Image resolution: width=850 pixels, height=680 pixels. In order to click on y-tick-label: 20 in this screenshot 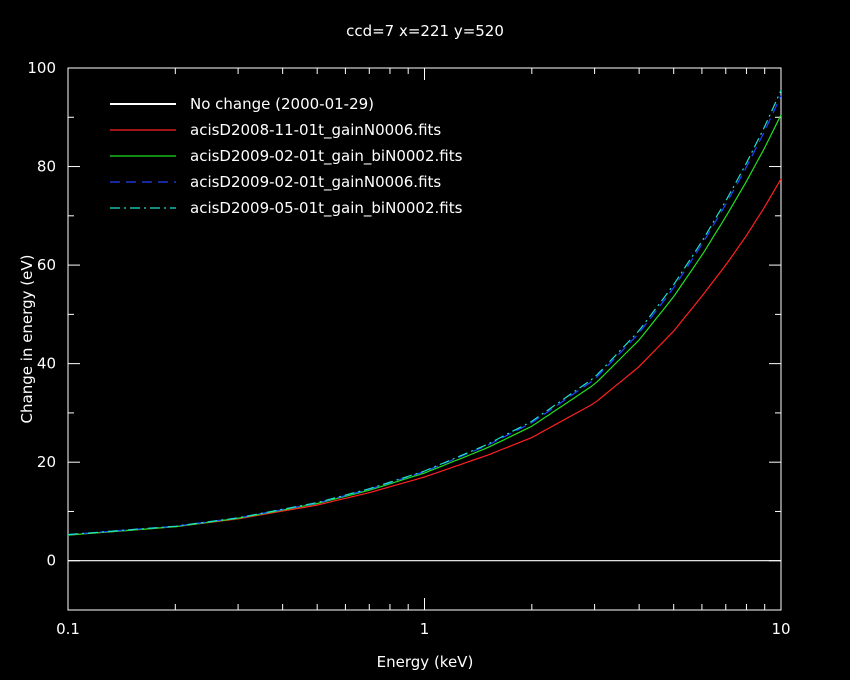, I will do `click(46, 462)`.